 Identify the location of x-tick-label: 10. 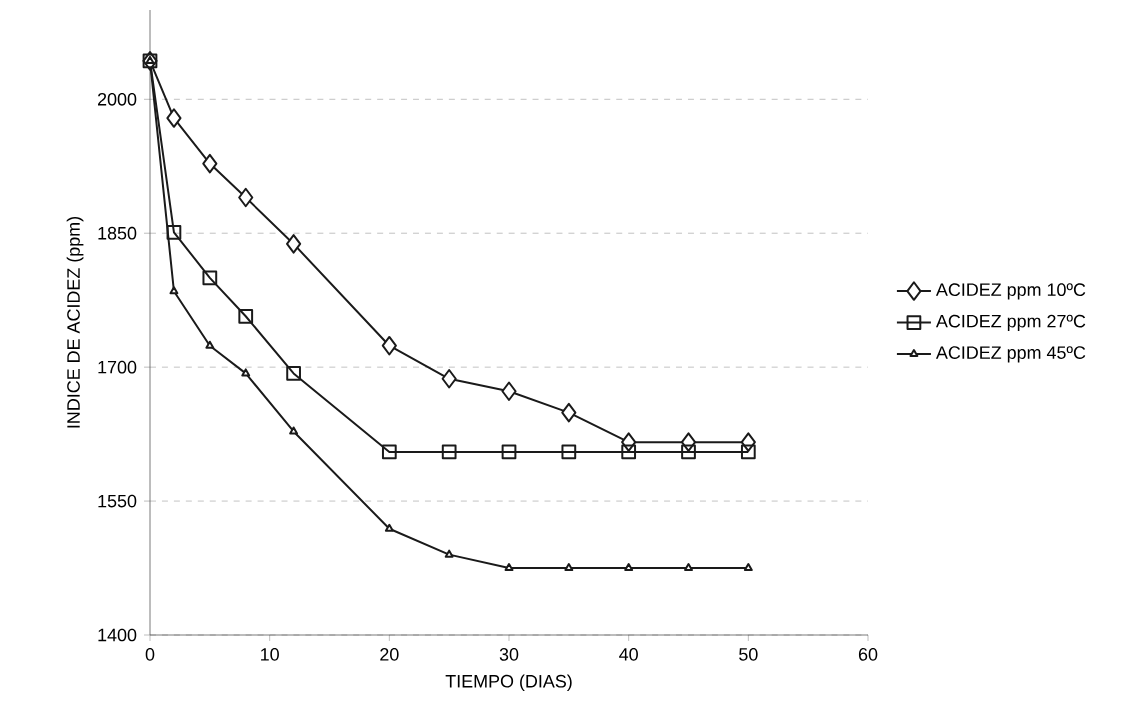
(270, 654).